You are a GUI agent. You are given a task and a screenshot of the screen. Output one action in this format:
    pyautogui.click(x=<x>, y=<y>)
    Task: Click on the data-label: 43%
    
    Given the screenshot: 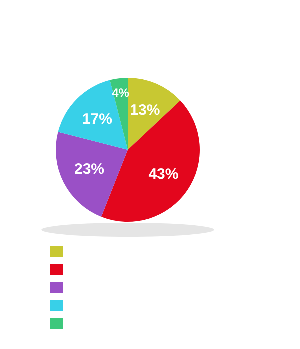 What is the action you would take?
    pyautogui.click(x=163, y=174)
    